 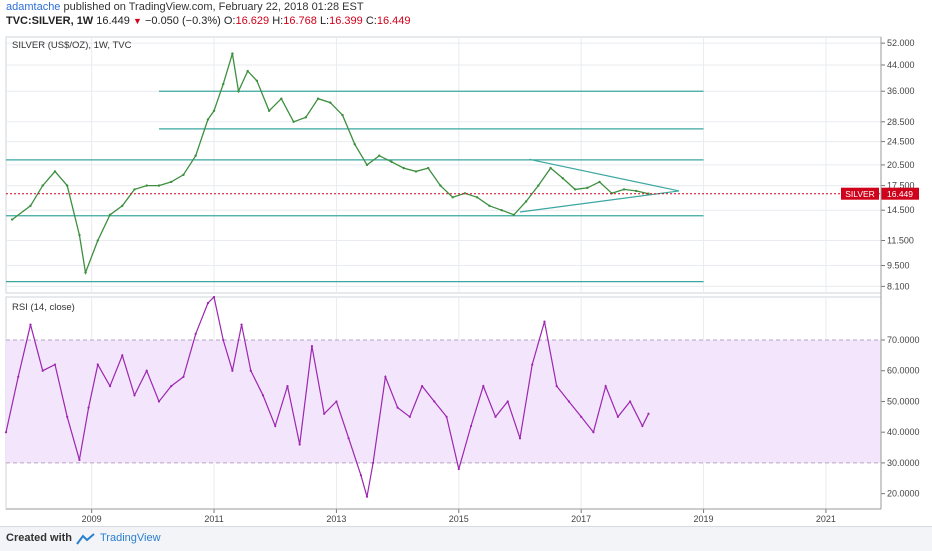 What do you see at coordinates (137, 21) in the screenshot?
I see `down-arrow-icon: ▼` at bounding box center [137, 21].